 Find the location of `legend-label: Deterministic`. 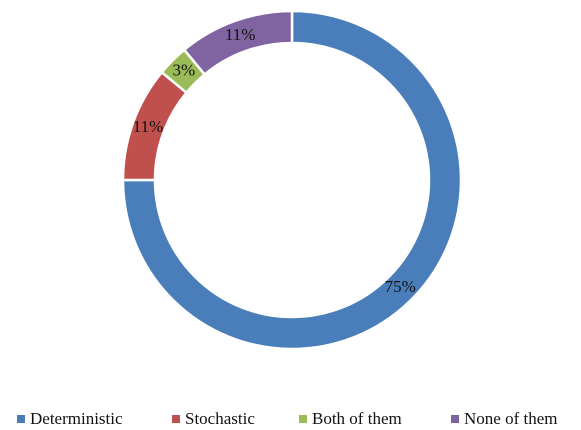

legend-label: Deterministic is located at coordinates (76, 418).